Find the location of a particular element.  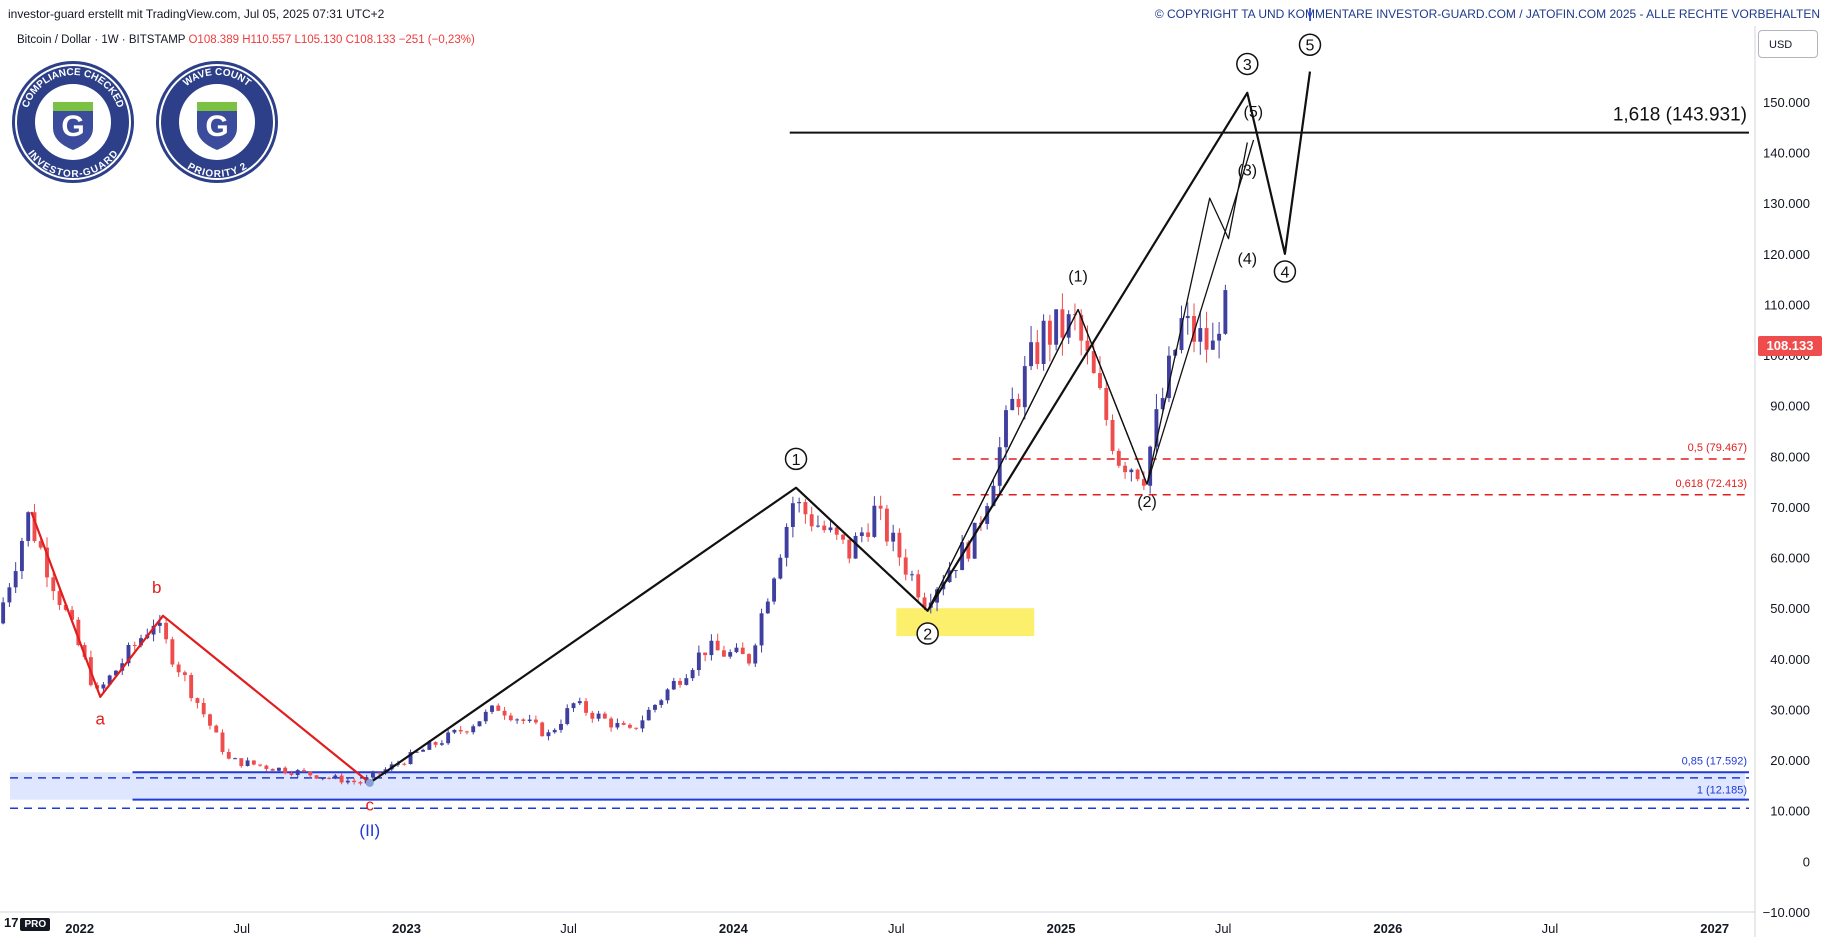

price-tick: 110.000 is located at coordinates (1787, 304).